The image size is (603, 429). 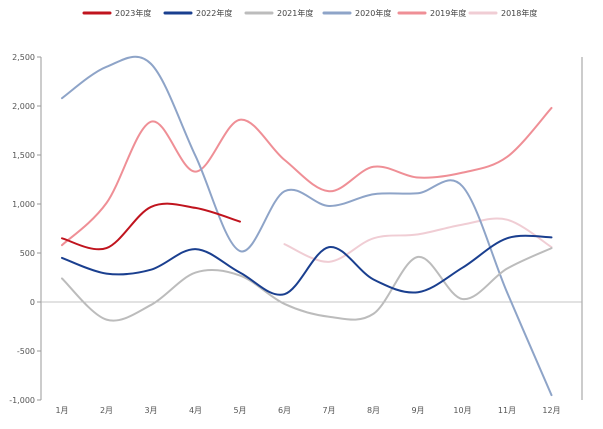 I want to click on x-tick-label: 2月, so click(x=106, y=410).